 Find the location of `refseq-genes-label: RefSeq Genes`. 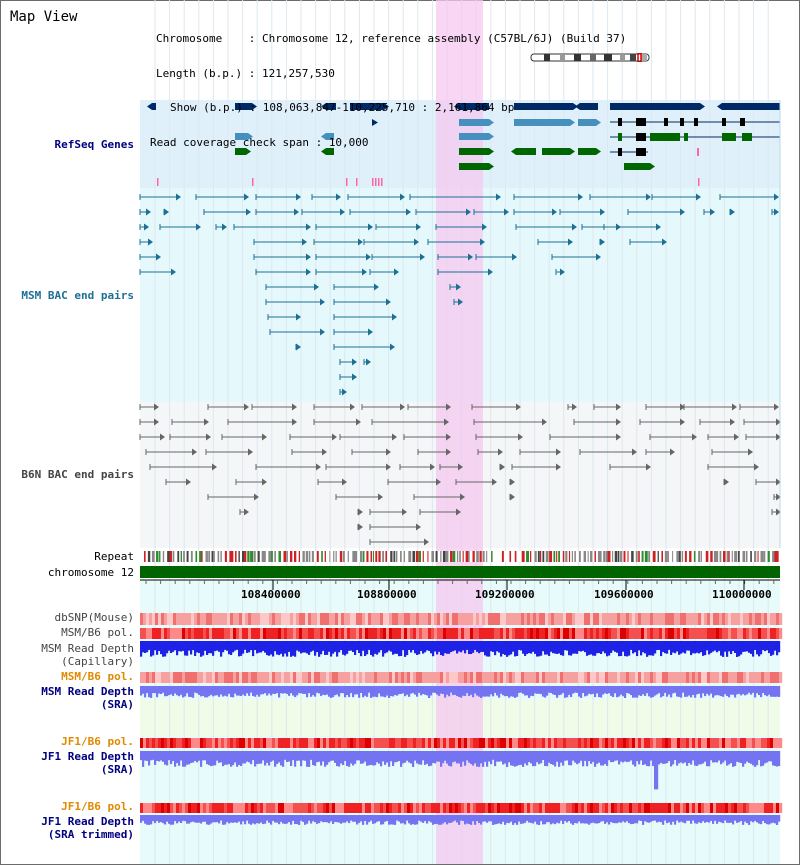

refseq-genes-label: RefSeq Genes is located at coordinates (94, 144).